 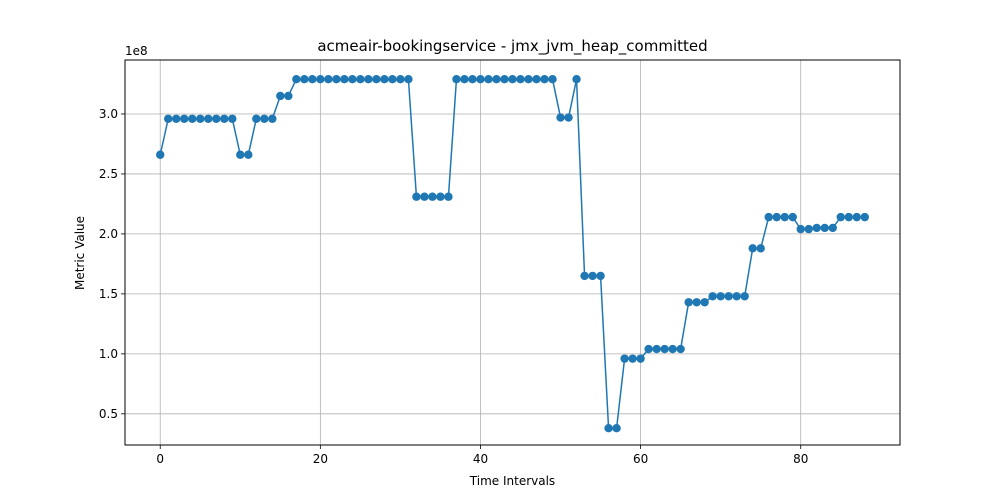 I want to click on x-tick-label: 40, so click(x=480, y=459).